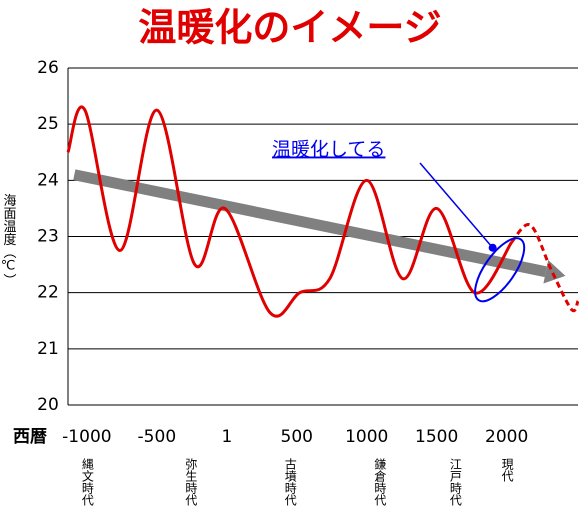 Image resolution: width=579 pixels, height=518 pixels. What do you see at coordinates (492, 247) in the screenshot?
I see `annotation-point` at bounding box center [492, 247].